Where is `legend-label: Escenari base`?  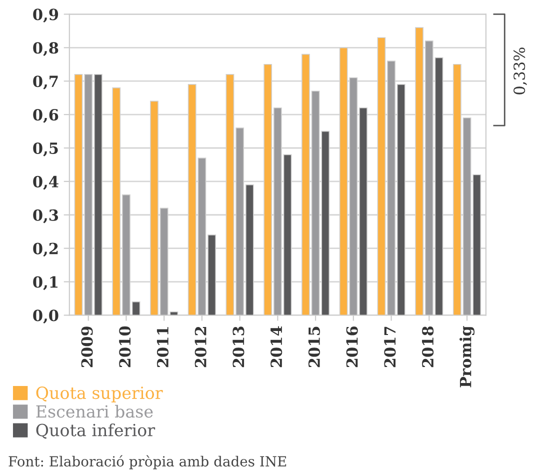
legend-label: Escenari base is located at coordinates (94, 411).